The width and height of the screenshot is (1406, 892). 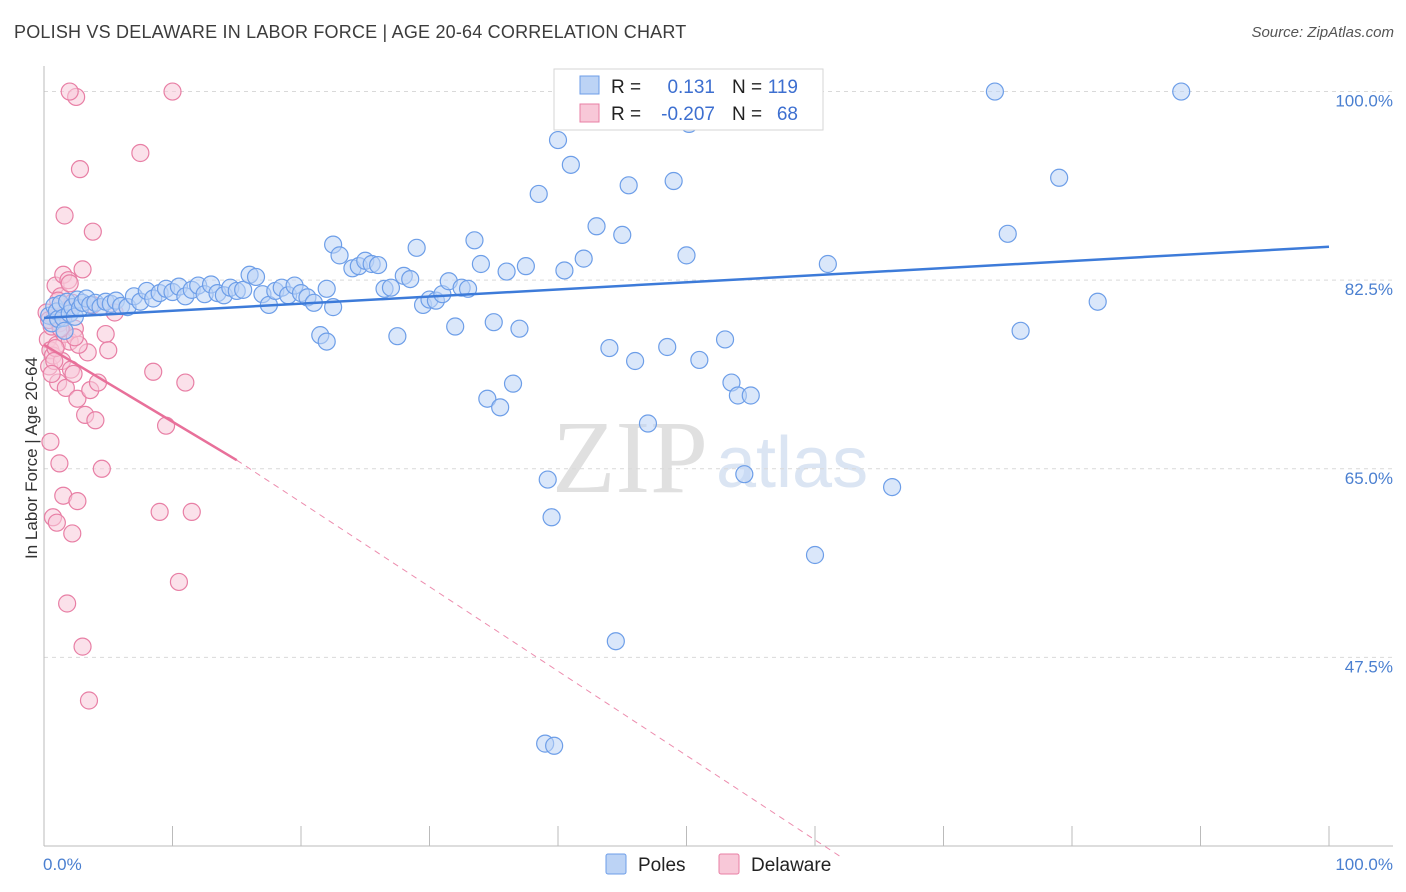 I want to click on delaware-points, so click(x=119, y=396).